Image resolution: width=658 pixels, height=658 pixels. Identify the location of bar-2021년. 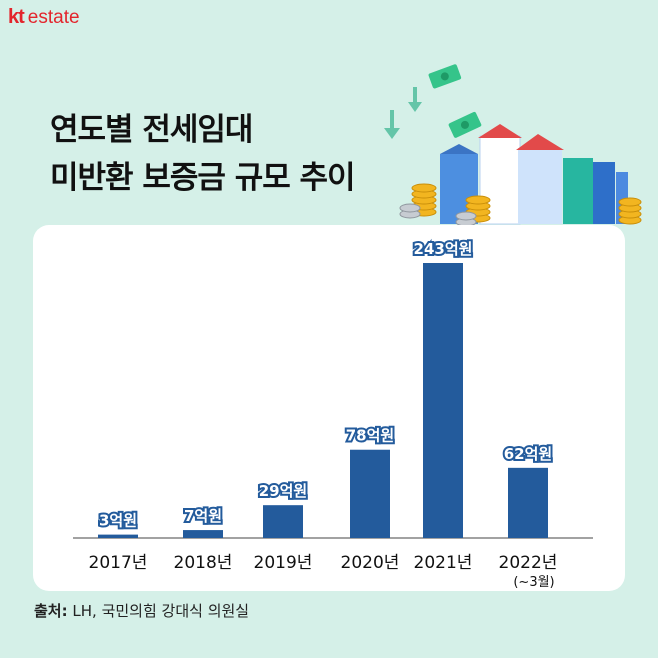
(443, 400).